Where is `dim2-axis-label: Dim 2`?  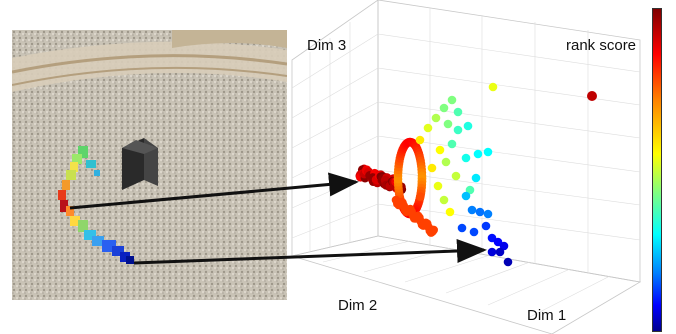 dim2-axis-label: Dim 2 is located at coordinates (357, 305).